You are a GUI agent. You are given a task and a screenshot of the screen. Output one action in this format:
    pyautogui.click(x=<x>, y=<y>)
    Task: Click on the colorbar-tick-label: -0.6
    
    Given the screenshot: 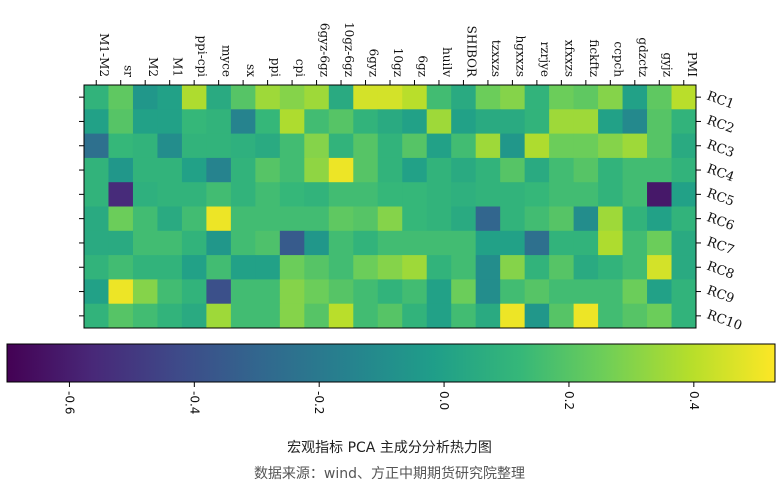 What is the action you would take?
    pyautogui.click(x=69, y=402)
    